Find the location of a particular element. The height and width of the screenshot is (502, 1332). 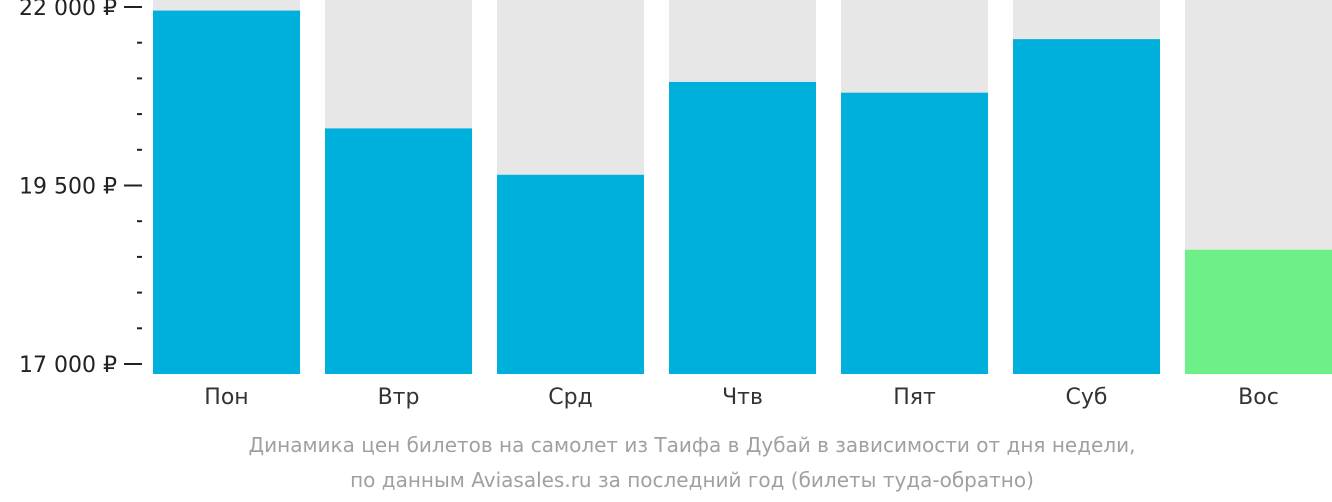

y-tick-label-1: 17 000 ₽ is located at coordinates (68, 365).